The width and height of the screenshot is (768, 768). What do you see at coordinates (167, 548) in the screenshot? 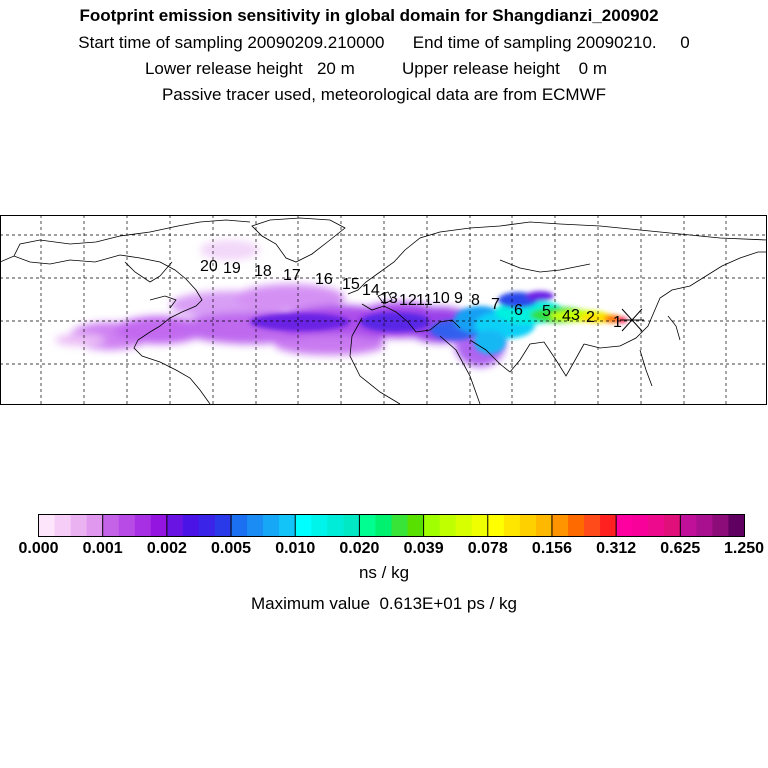
I see `colorbar-tick-label: 0.002` at bounding box center [167, 548].